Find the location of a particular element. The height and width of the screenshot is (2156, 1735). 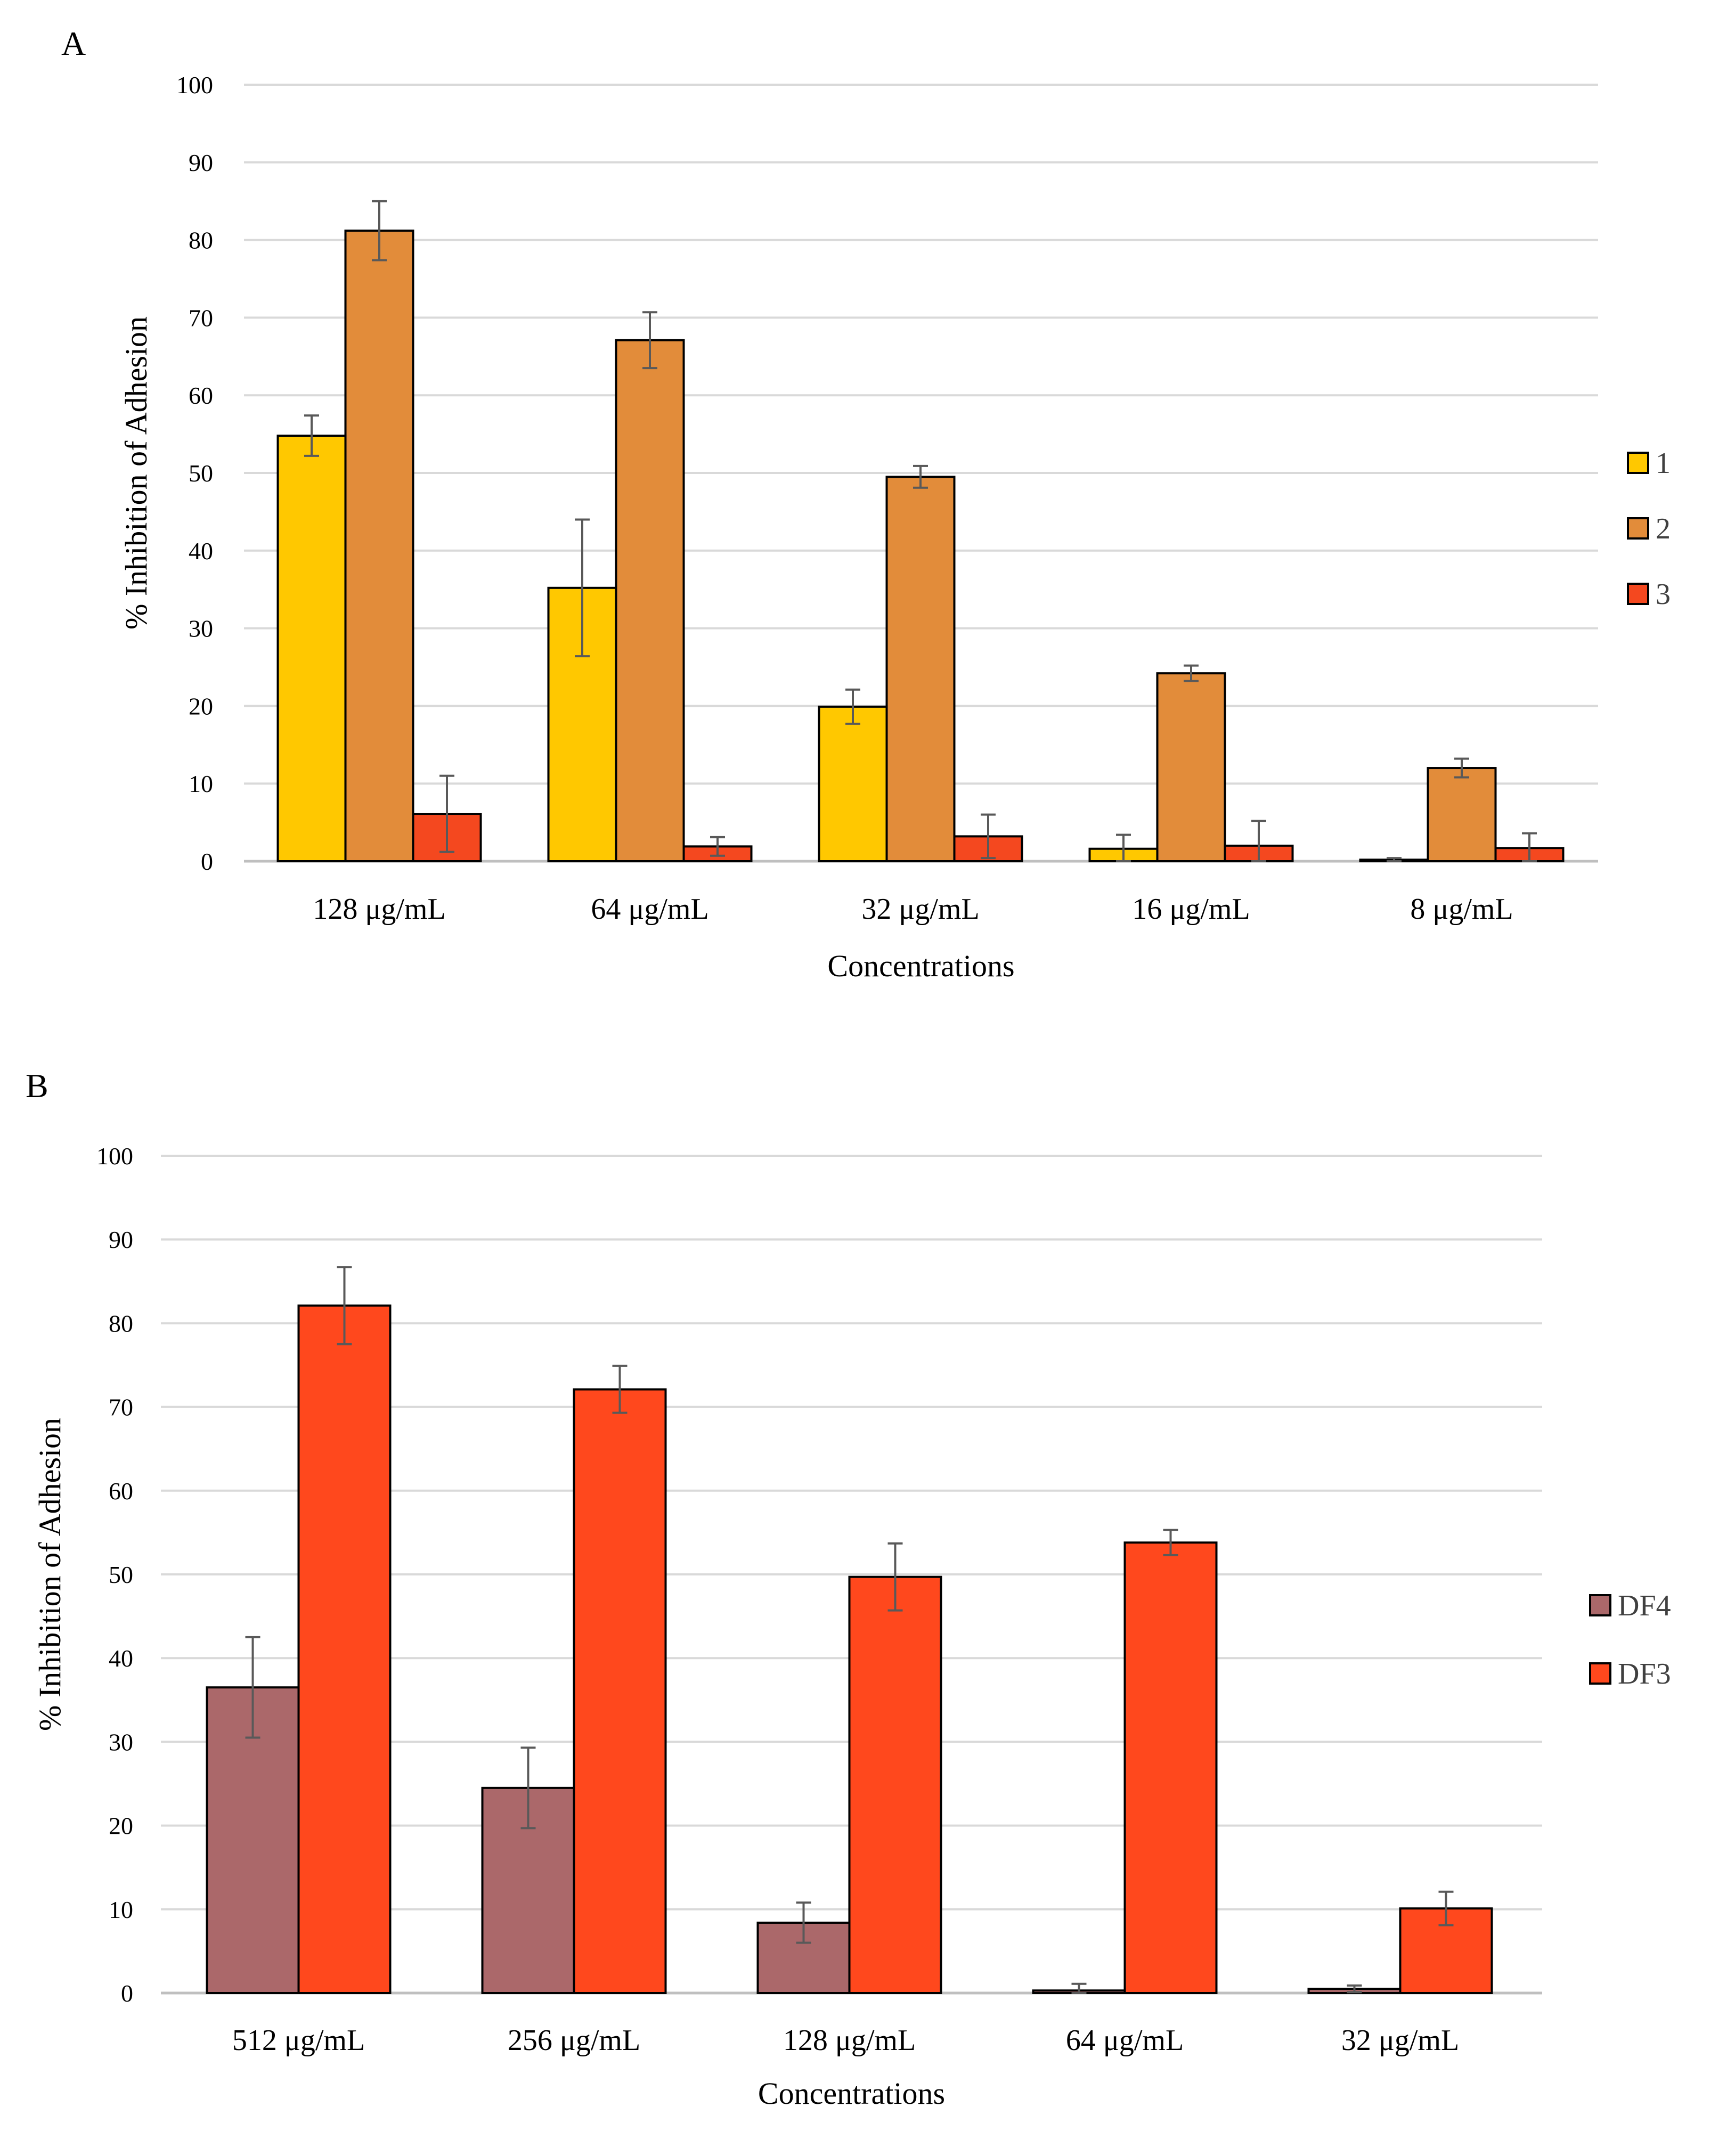

legend-label: 1 is located at coordinates (1663, 464).